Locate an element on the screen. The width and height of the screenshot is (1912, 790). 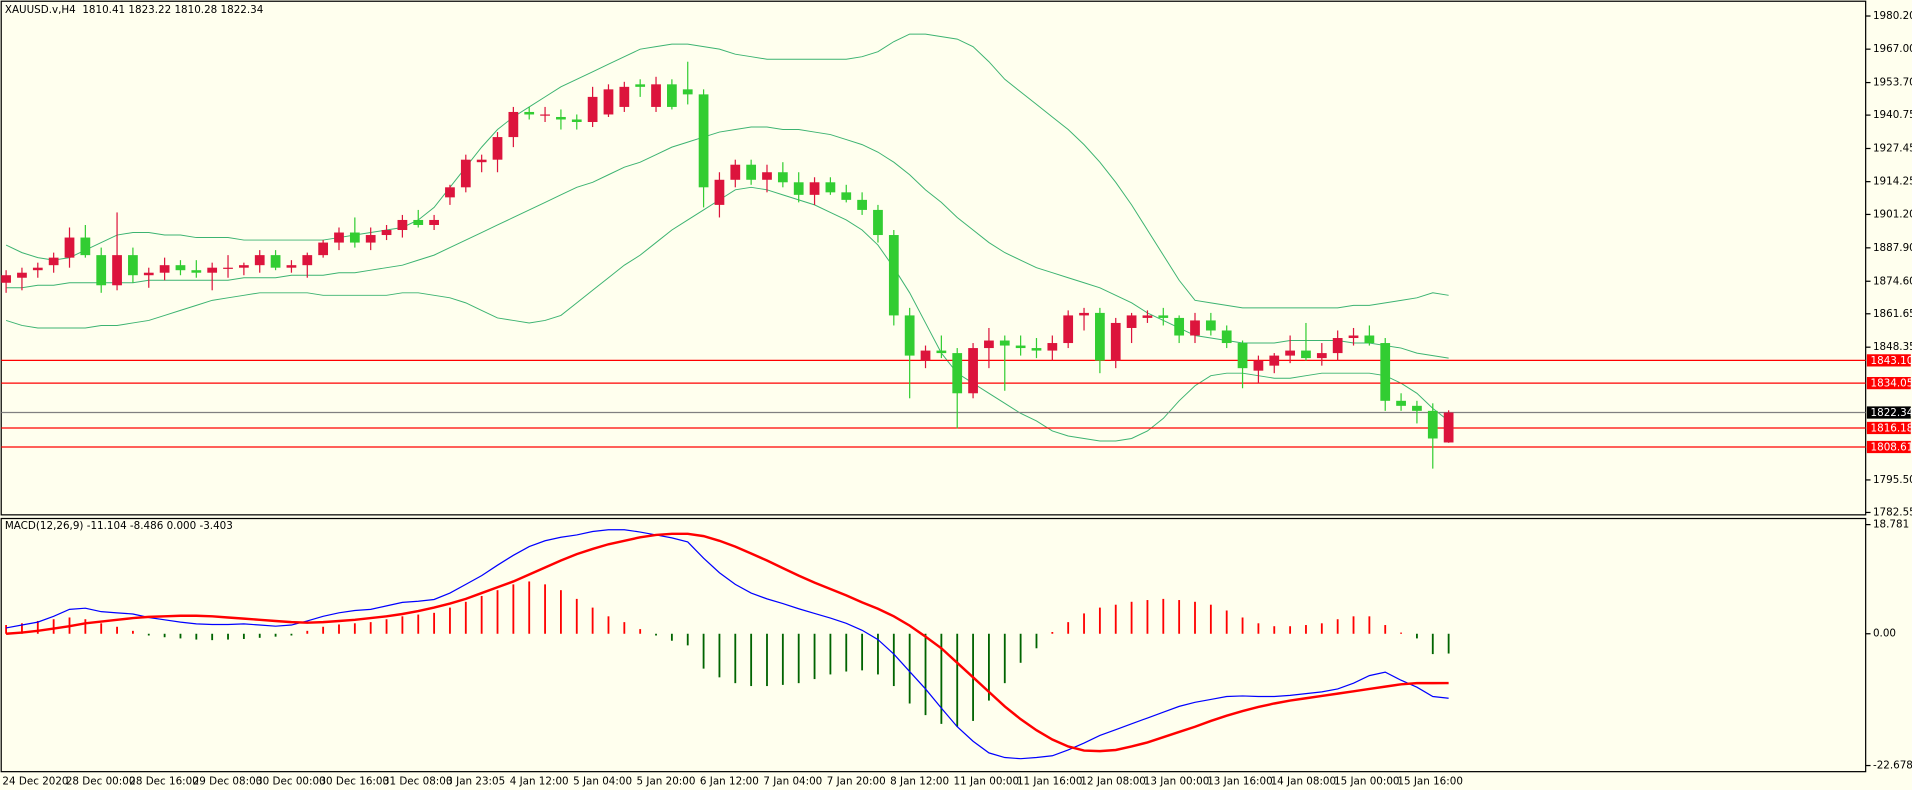
y-tick-label: 18.781 is located at coordinates (1891, 525).